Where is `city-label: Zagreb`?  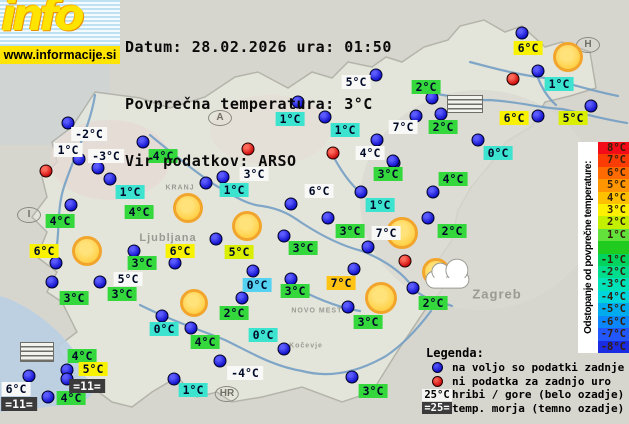 city-label: Zagreb is located at coordinates (497, 294).